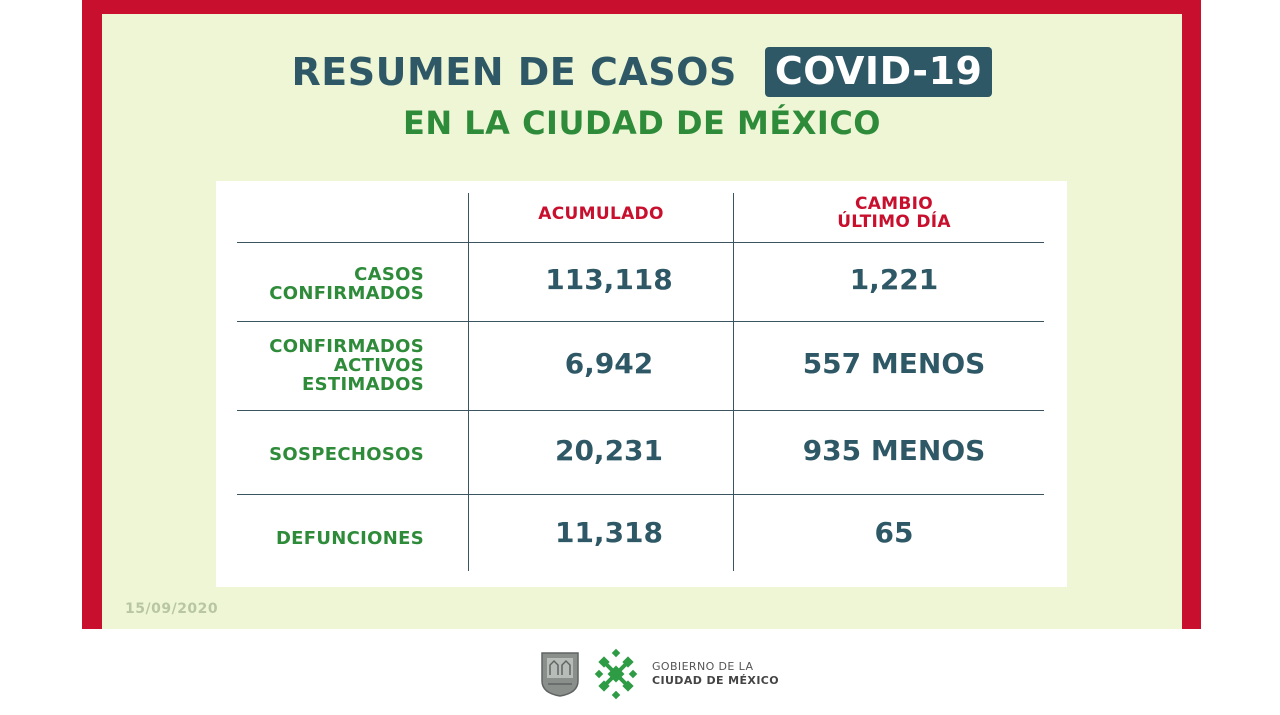 Image resolution: width=1280 pixels, height=715 pixels. Describe the element at coordinates (609, 279) in the screenshot. I see `value-acumulado: 113,118` at that location.